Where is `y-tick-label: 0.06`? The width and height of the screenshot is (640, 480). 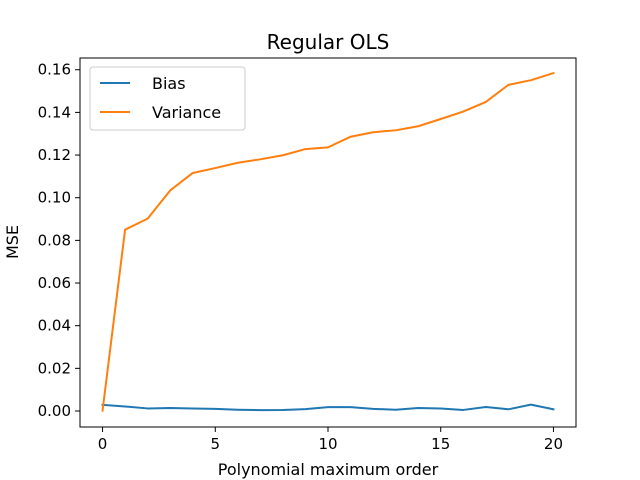
y-tick-label: 0.06 is located at coordinates (54, 283).